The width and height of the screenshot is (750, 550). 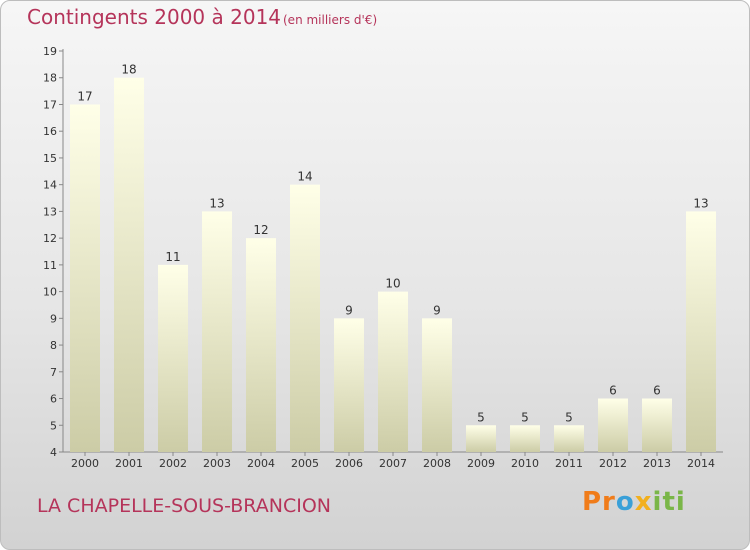 What do you see at coordinates (481, 463) in the screenshot?
I see `x-tick-label: 2009` at bounding box center [481, 463].